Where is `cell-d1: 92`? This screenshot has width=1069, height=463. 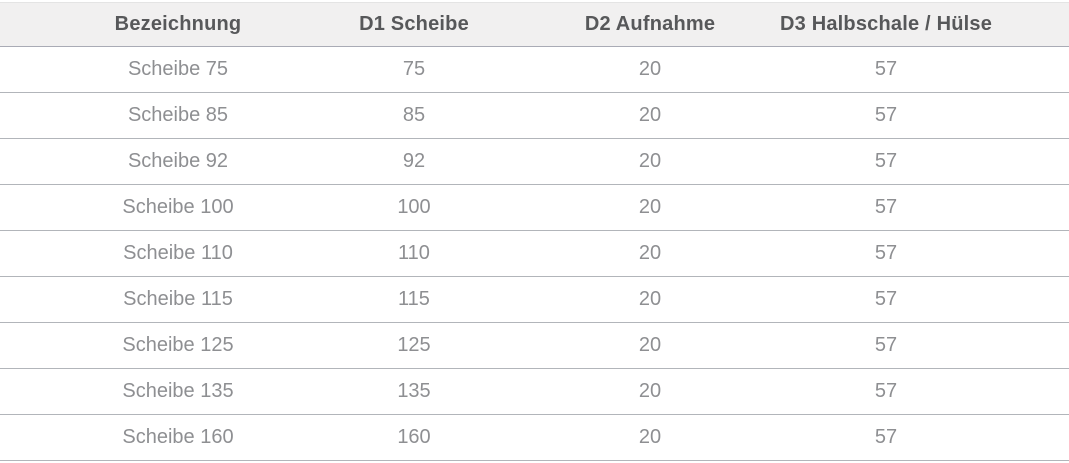 cell-d1: 92 is located at coordinates (414, 161).